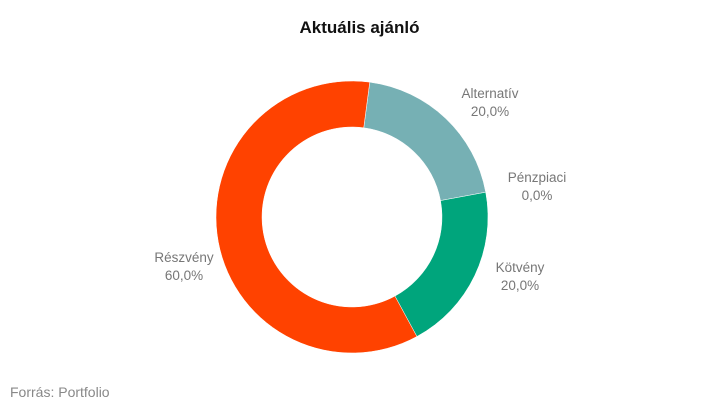 The height and width of the screenshot is (412, 719). I want to click on slice-name-label: Alternatív, so click(489, 93).